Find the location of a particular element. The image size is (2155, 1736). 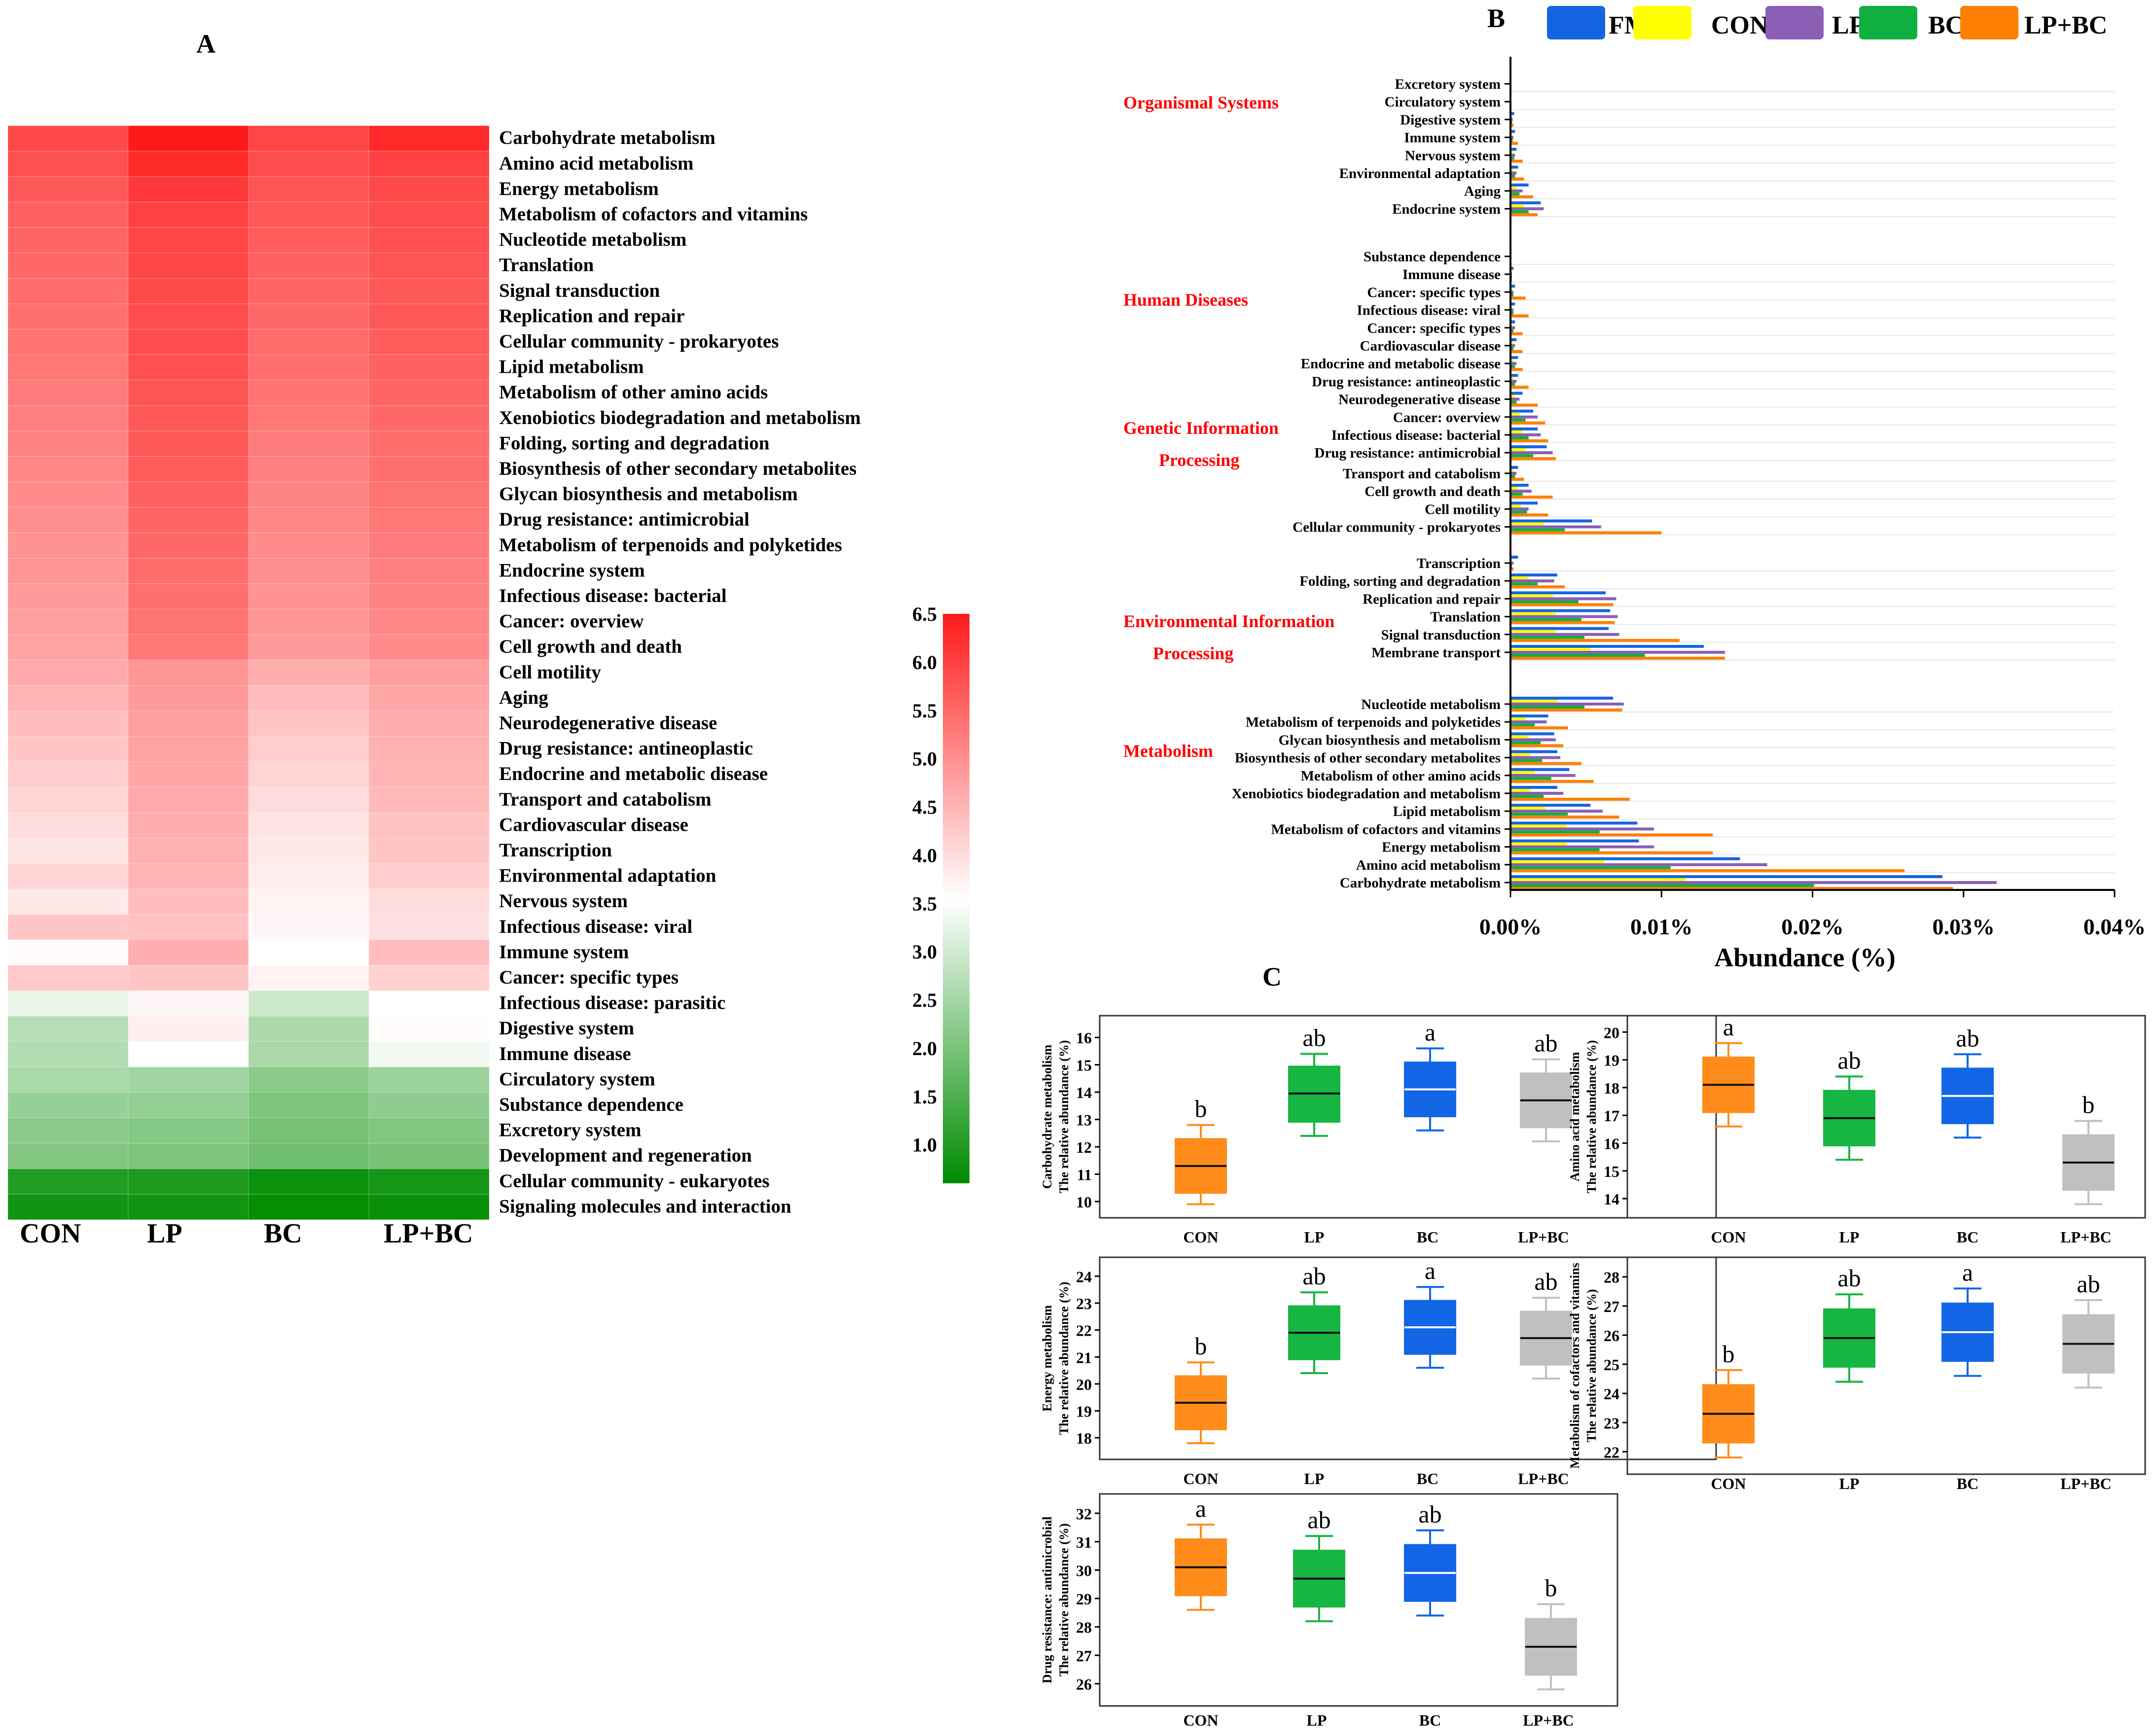

panel-c-letter: C is located at coordinates (1272, 977).